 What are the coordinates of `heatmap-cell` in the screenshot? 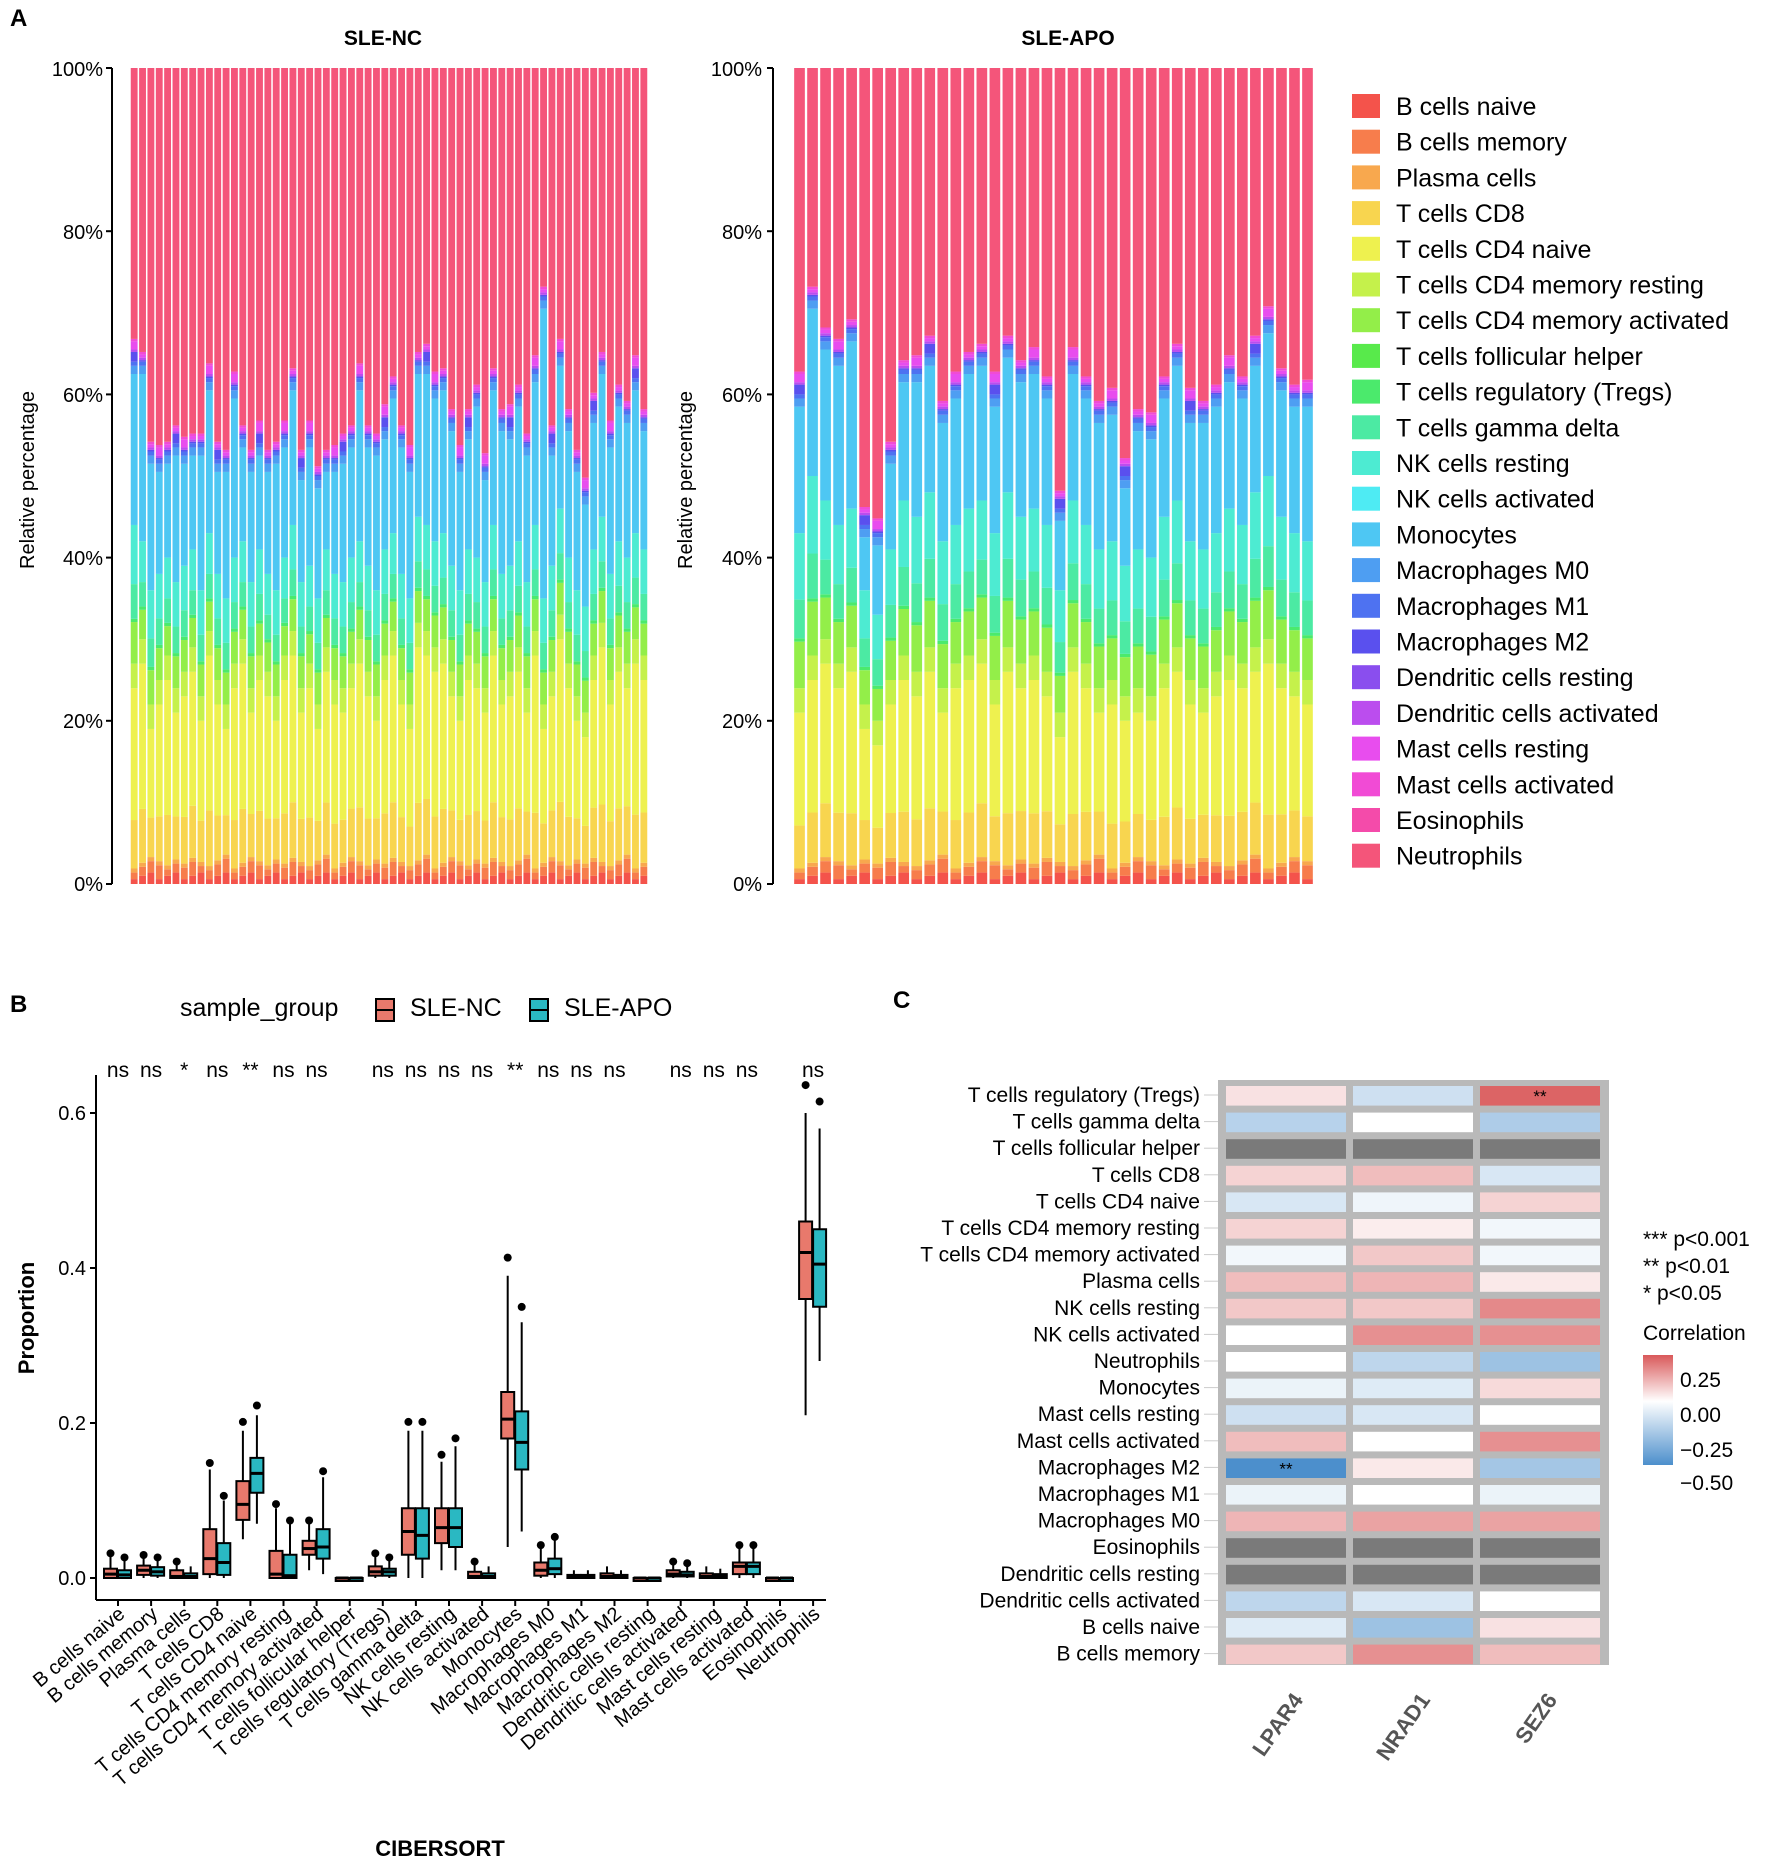 It's located at (1286, 1601).